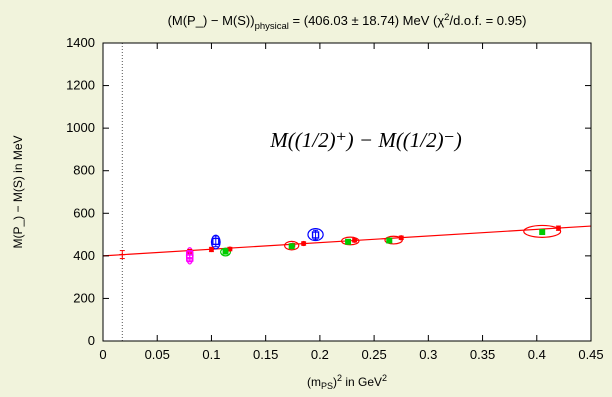 Image resolution: width=612 pixels, height=397 pixels. Describe the element at coordinates (265, 354) in the screenshot. I see `x-tick-label: 0.15` at that location.